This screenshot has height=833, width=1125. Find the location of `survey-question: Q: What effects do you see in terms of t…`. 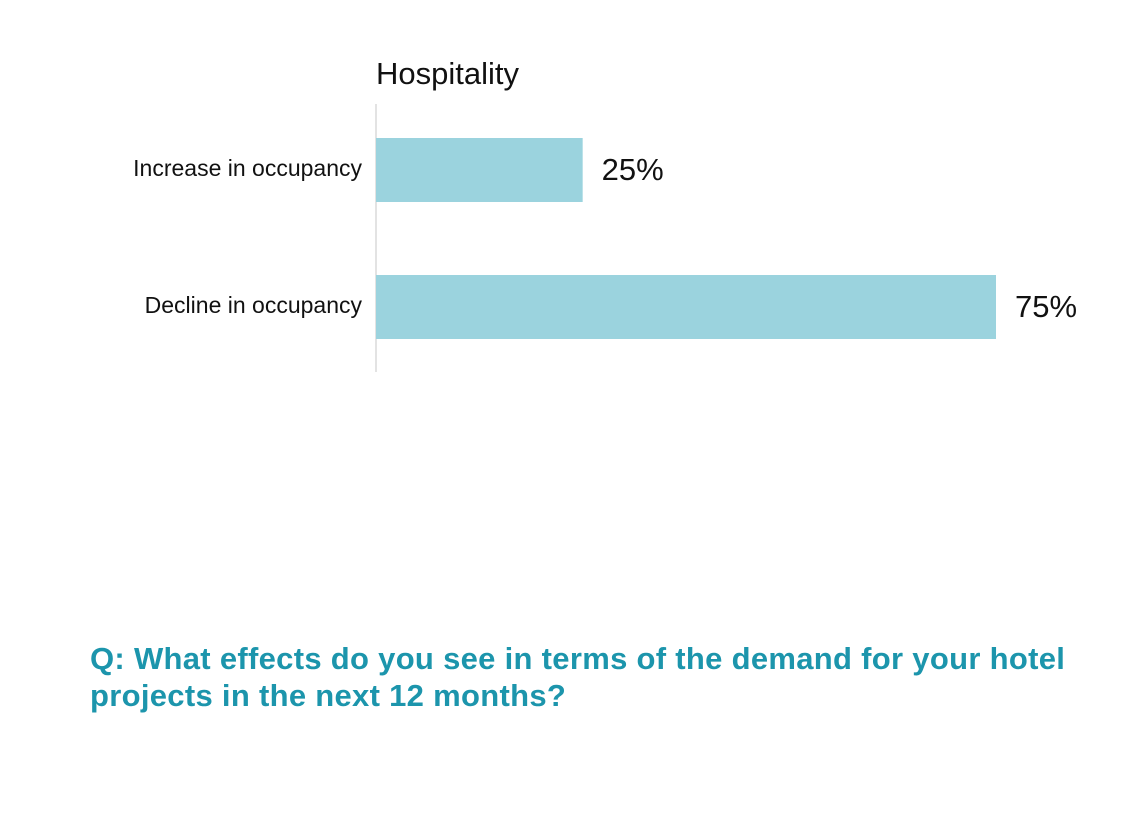

survey-question: Q: What effects do you see in terms of t… is located at coordinates (578, 677).